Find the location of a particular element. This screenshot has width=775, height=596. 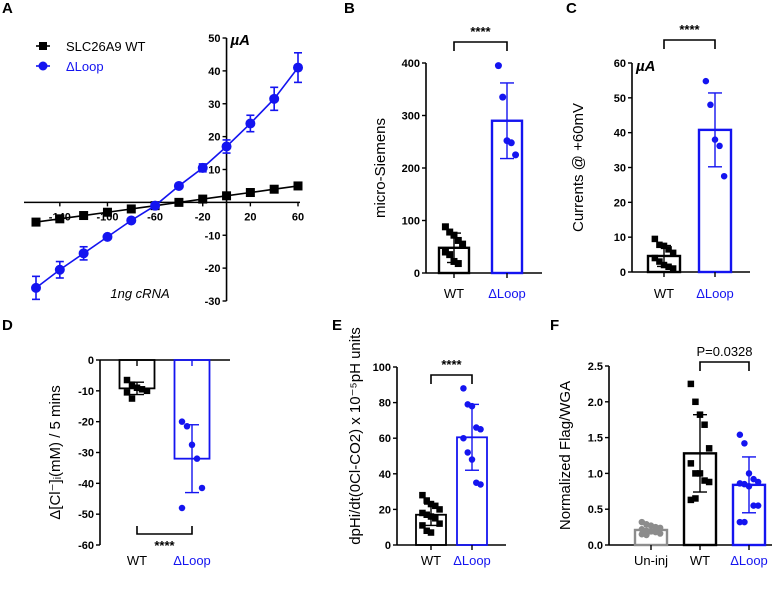

y-axis-label: Normalized Flag/WGA is located at coordinates (565, 455).